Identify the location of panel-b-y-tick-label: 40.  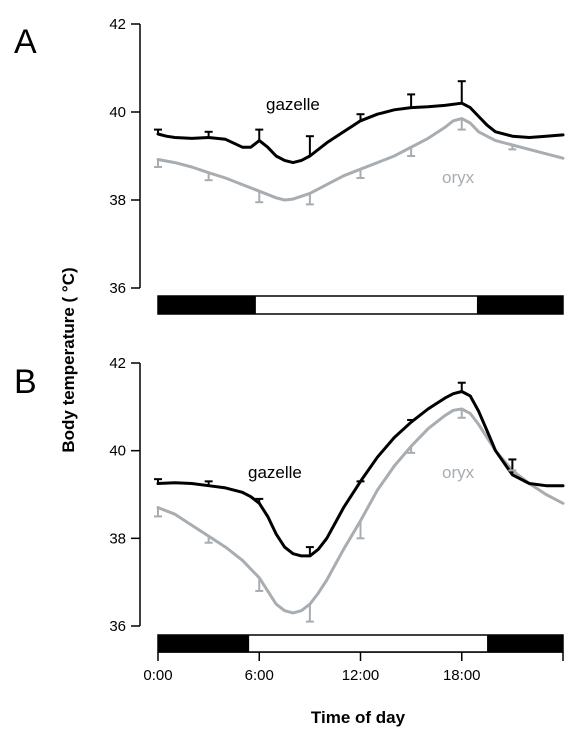
(117, 451).